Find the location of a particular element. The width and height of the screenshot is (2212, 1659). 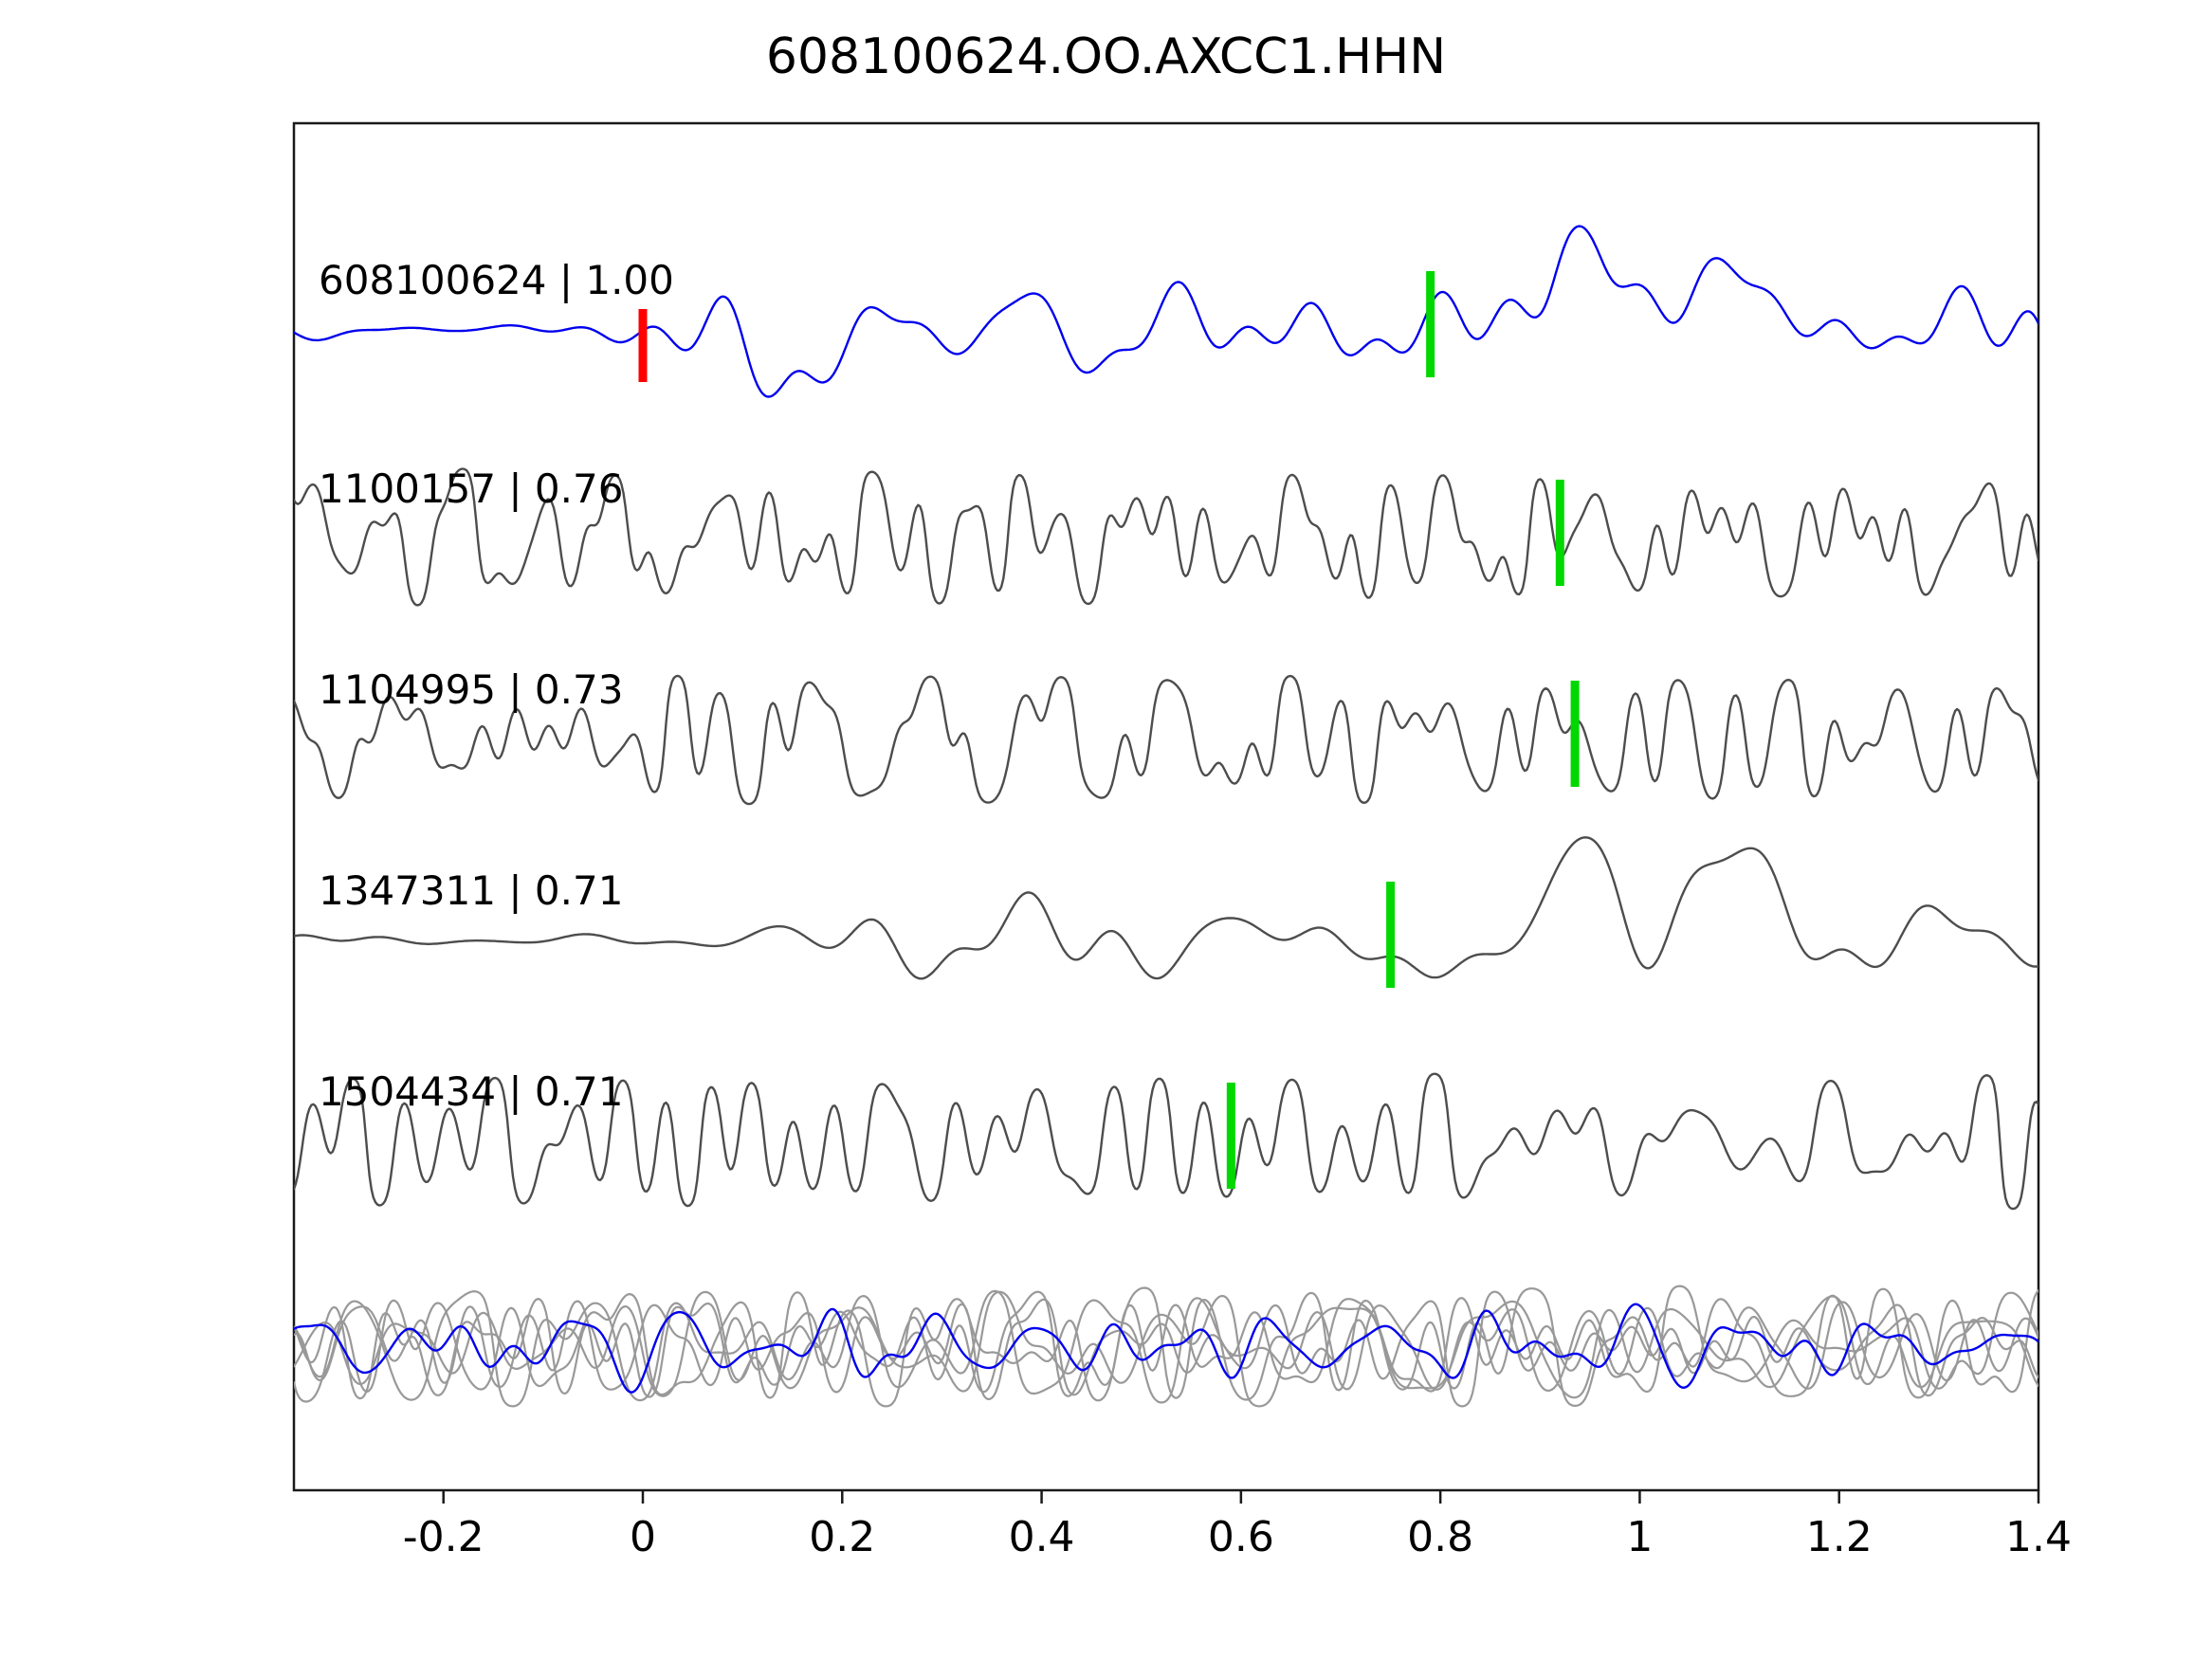

trace-label: 1504434 | 0.71 is located at coordinates (471, 1091).